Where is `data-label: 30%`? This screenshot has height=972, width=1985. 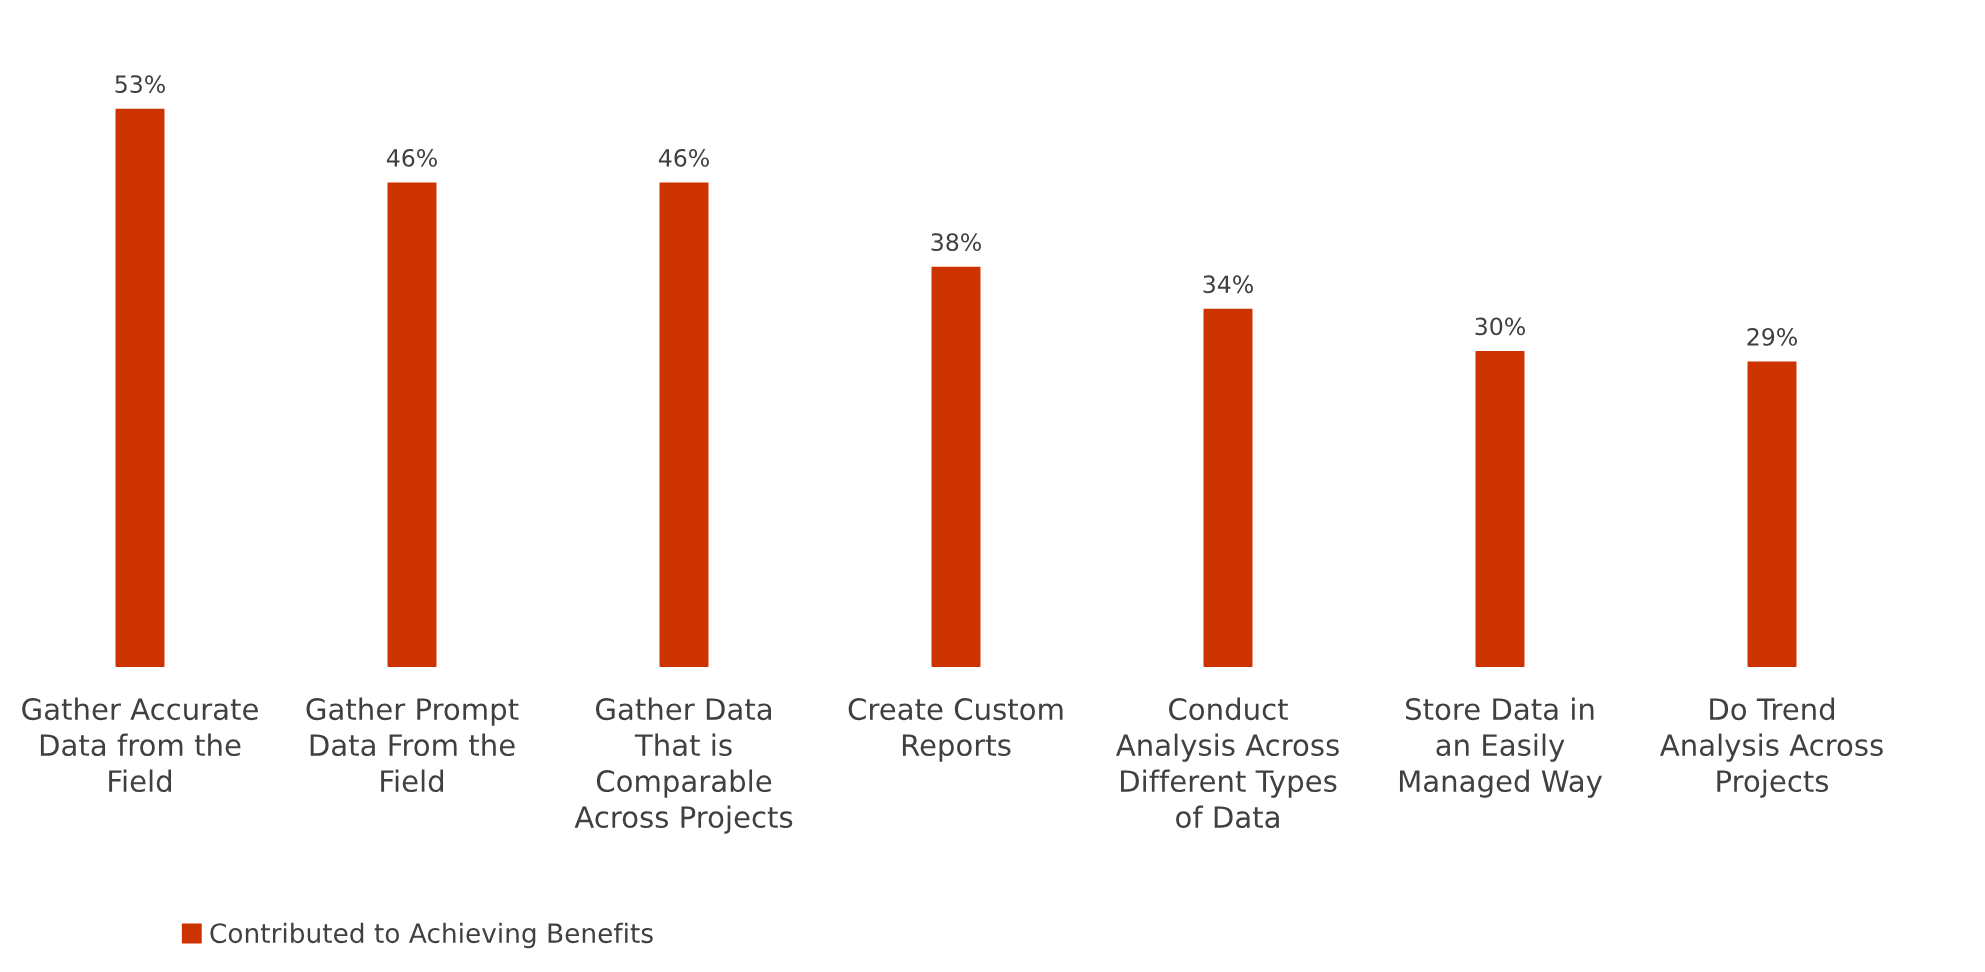
data-label: 30% is located at coordinates (1500, 326).